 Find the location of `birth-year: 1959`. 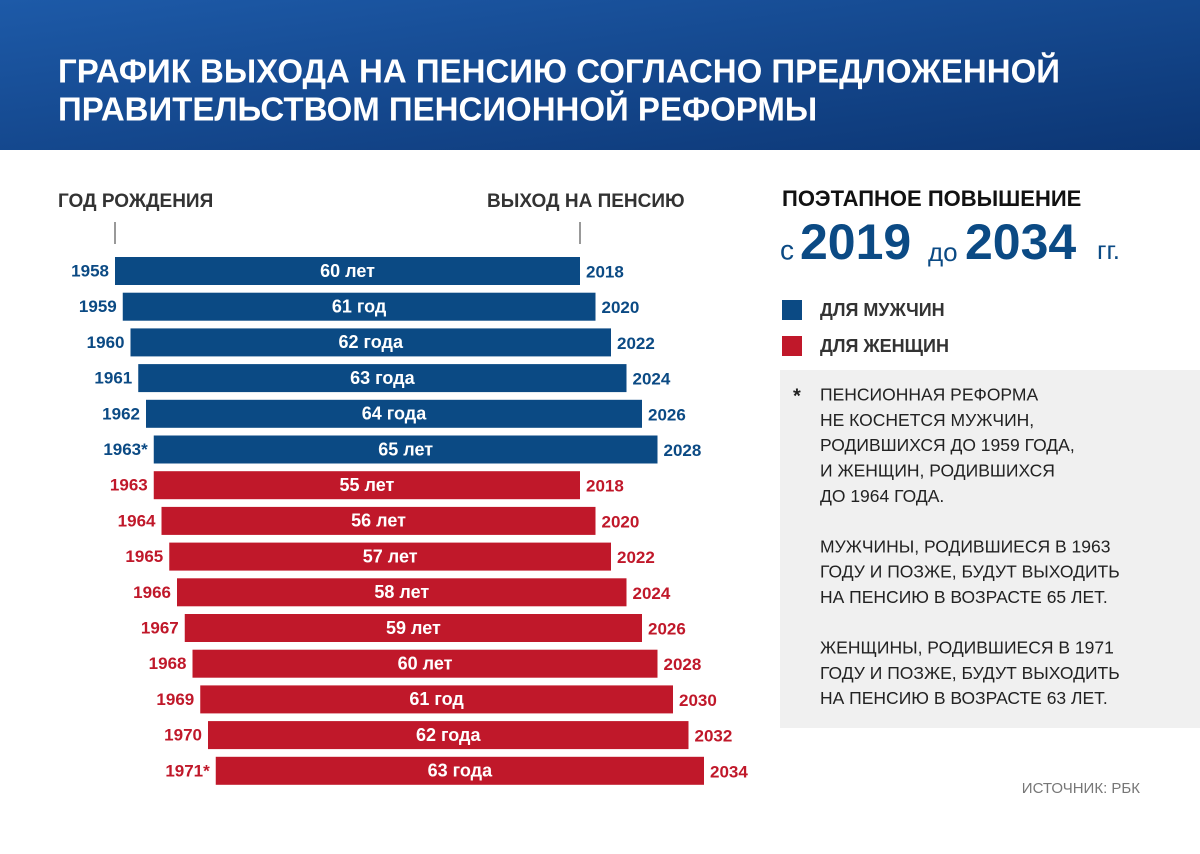

birth-year: 1959 is located at coordinates (98, 306).